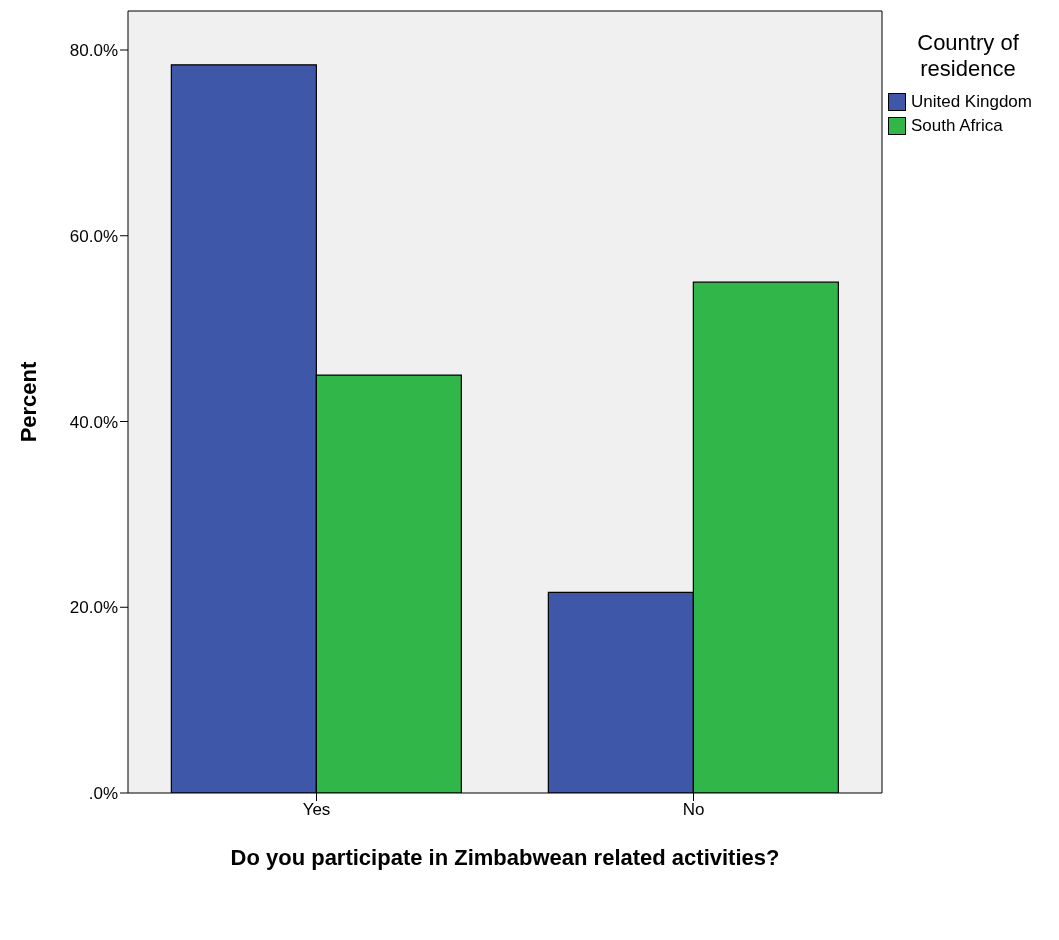 This screenshot has height=940, width=1059. Describe the element at coordinates (103, 794) in the screenshot. I see `y-tick-label: .0%` at that location.